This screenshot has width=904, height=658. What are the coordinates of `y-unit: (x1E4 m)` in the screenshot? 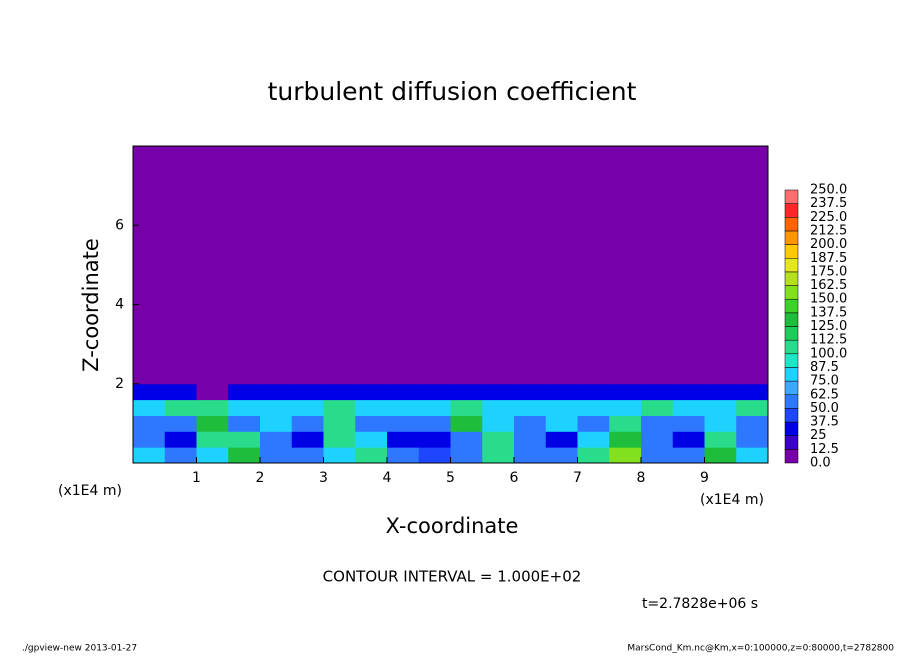 It's located at (90, 491).